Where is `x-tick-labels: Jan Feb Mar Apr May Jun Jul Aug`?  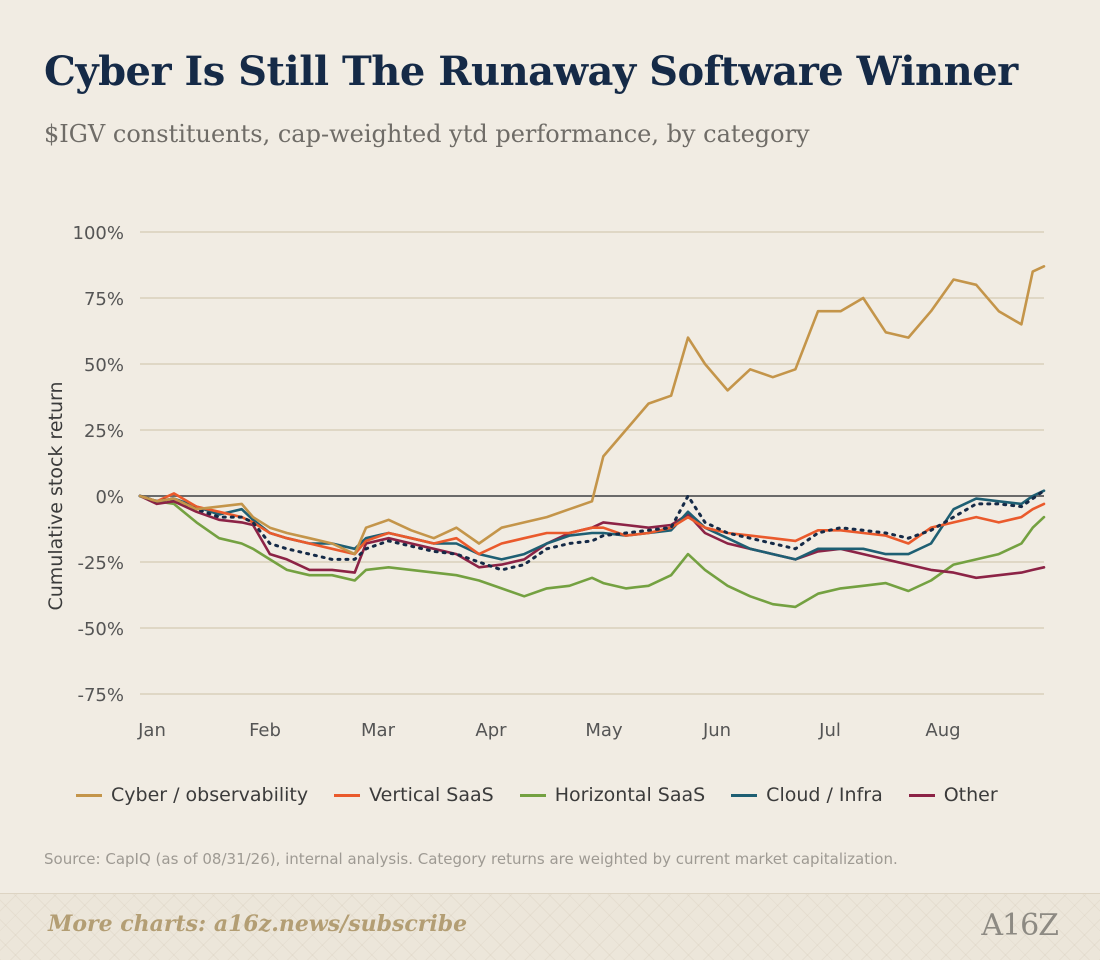 x-tick-labels: Jan Feb Mar Apr May Jun Jul Aug is located at coordinates (548, 730).